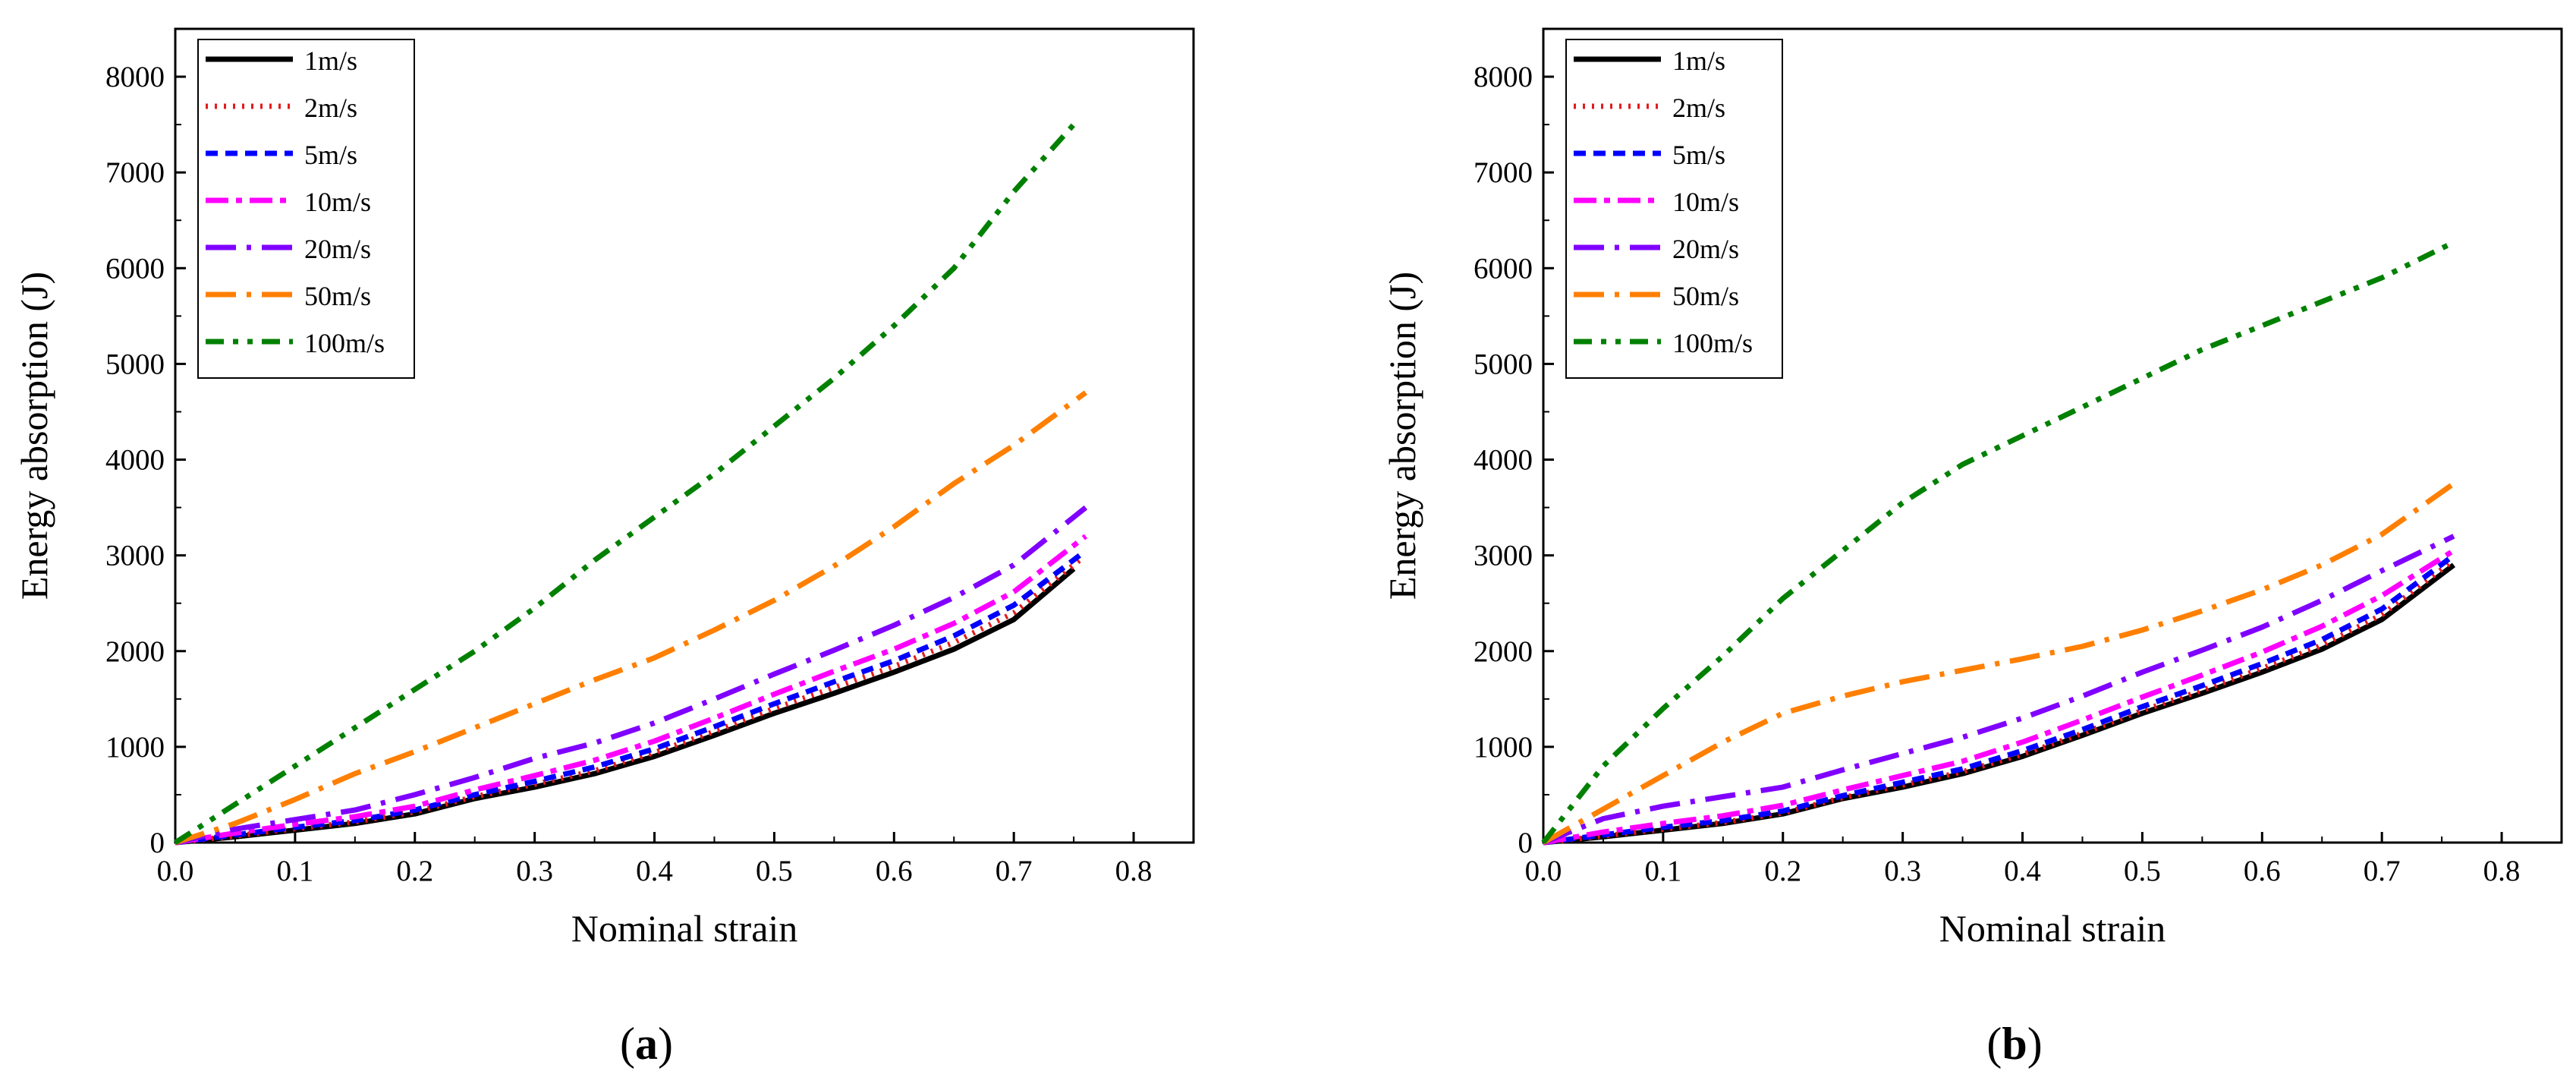  I want to click on panel-label-letter: b, so click(2014, 1044).